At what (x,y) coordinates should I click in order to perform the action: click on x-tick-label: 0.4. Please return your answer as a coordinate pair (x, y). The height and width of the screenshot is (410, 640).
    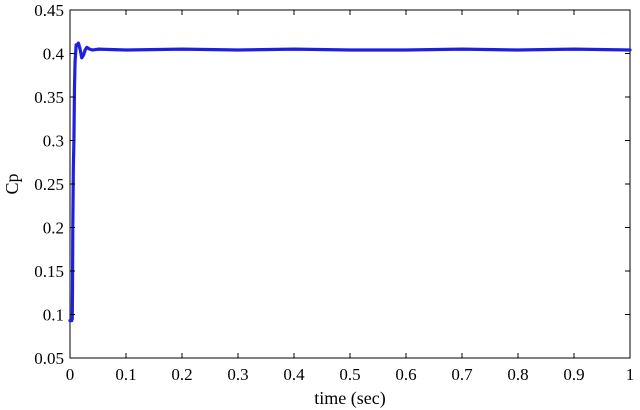
    Looking at the image, I should click on (294, 374).